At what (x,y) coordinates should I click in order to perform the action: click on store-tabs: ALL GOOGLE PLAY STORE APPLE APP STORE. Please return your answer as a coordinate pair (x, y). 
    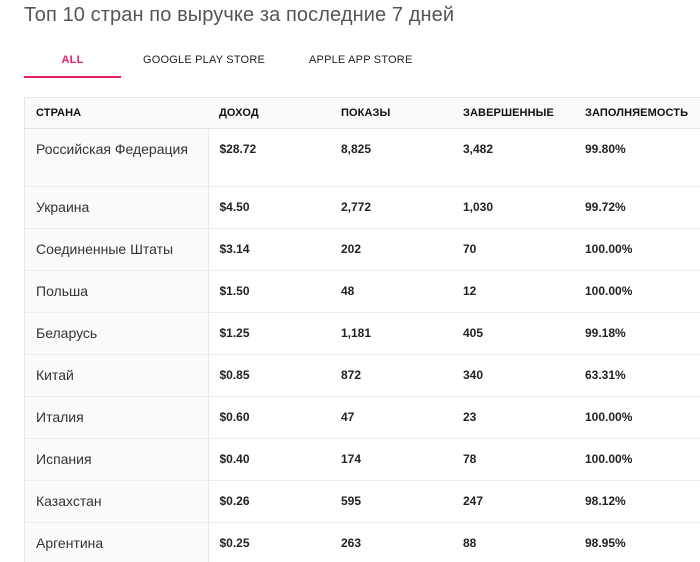
    Looking at the image, I should click on (229, 61).